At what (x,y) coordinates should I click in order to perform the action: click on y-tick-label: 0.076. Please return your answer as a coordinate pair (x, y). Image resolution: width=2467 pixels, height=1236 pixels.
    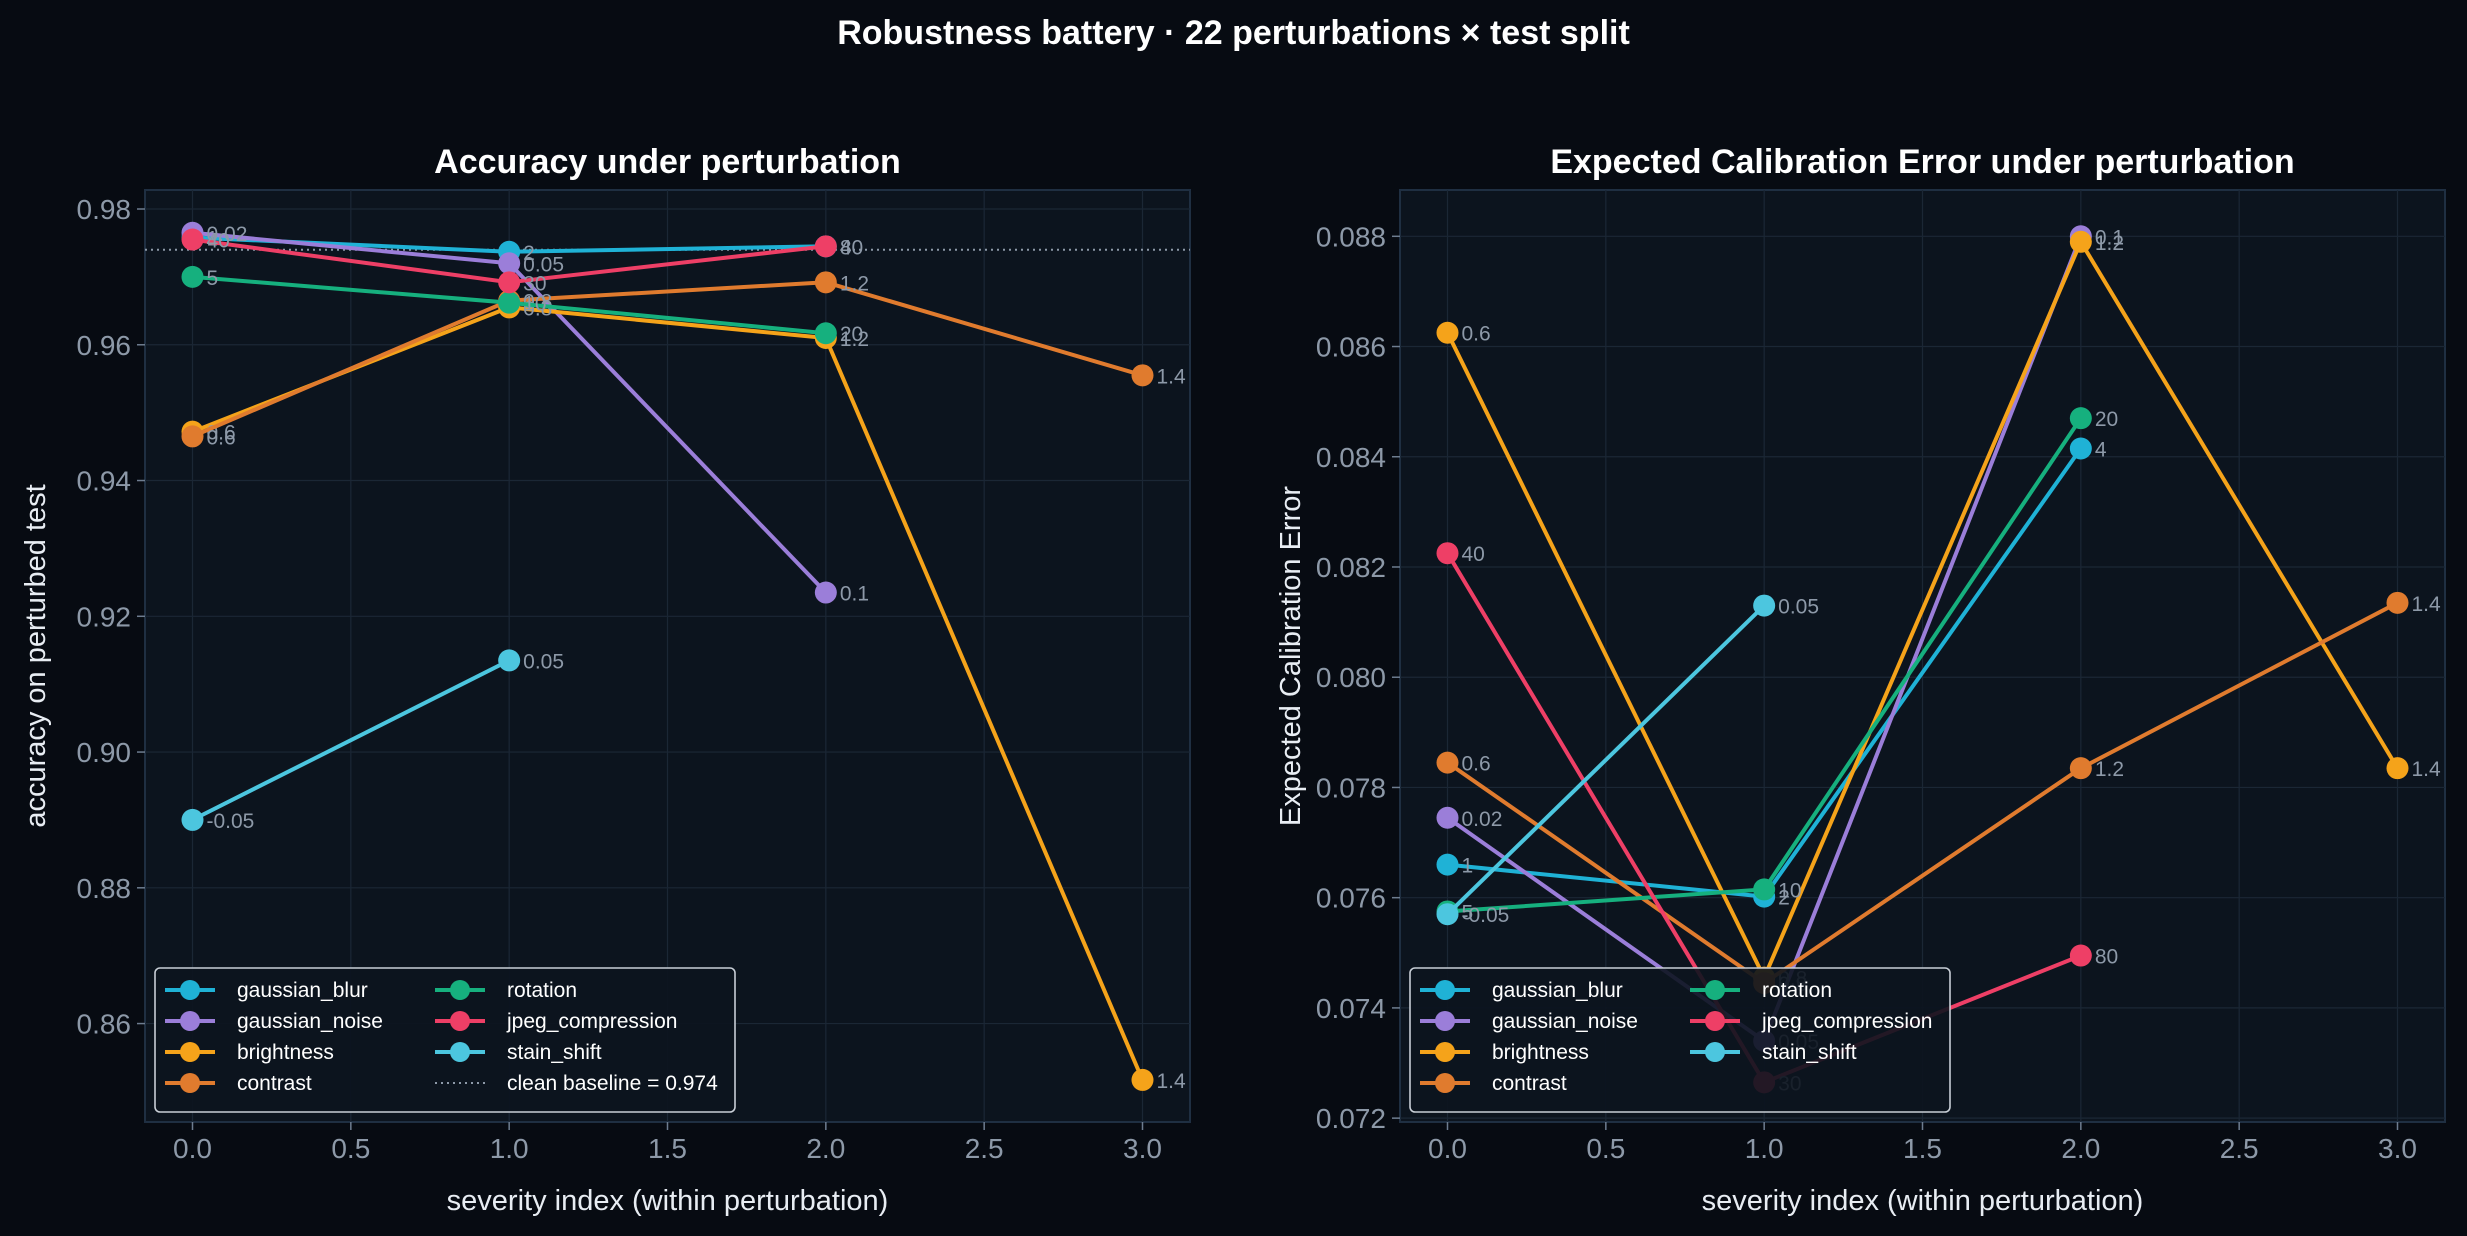
    Looking at the image, I should click on (1351, 898).